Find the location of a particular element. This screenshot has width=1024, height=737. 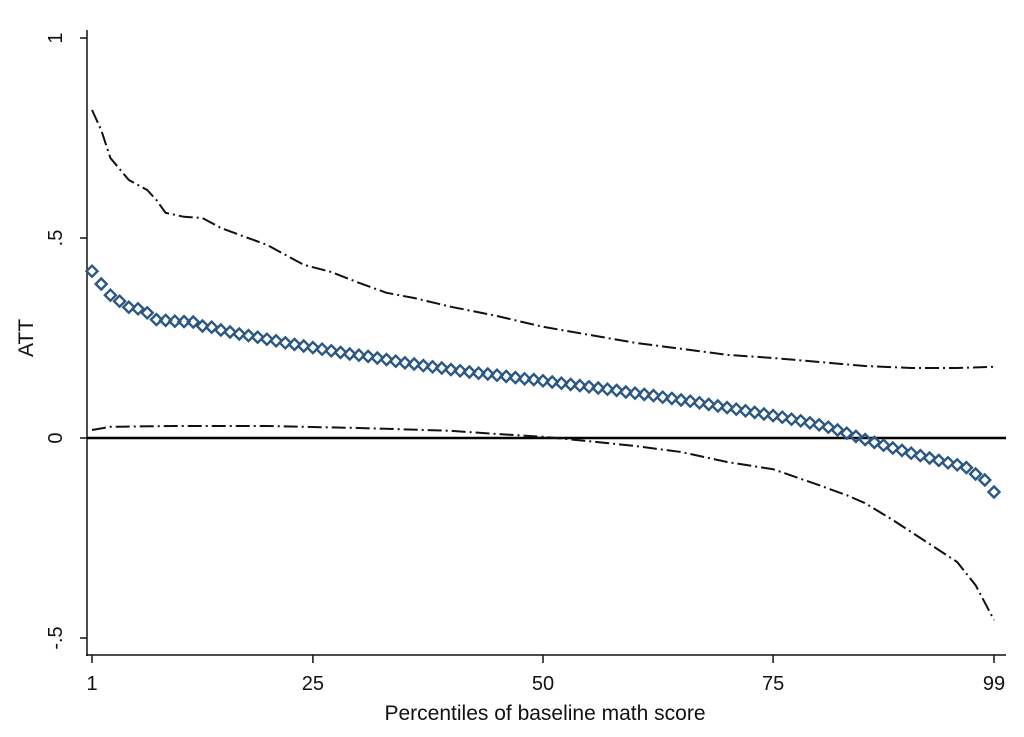

y-axis-label: ATT is located at coordinates (26, 338).